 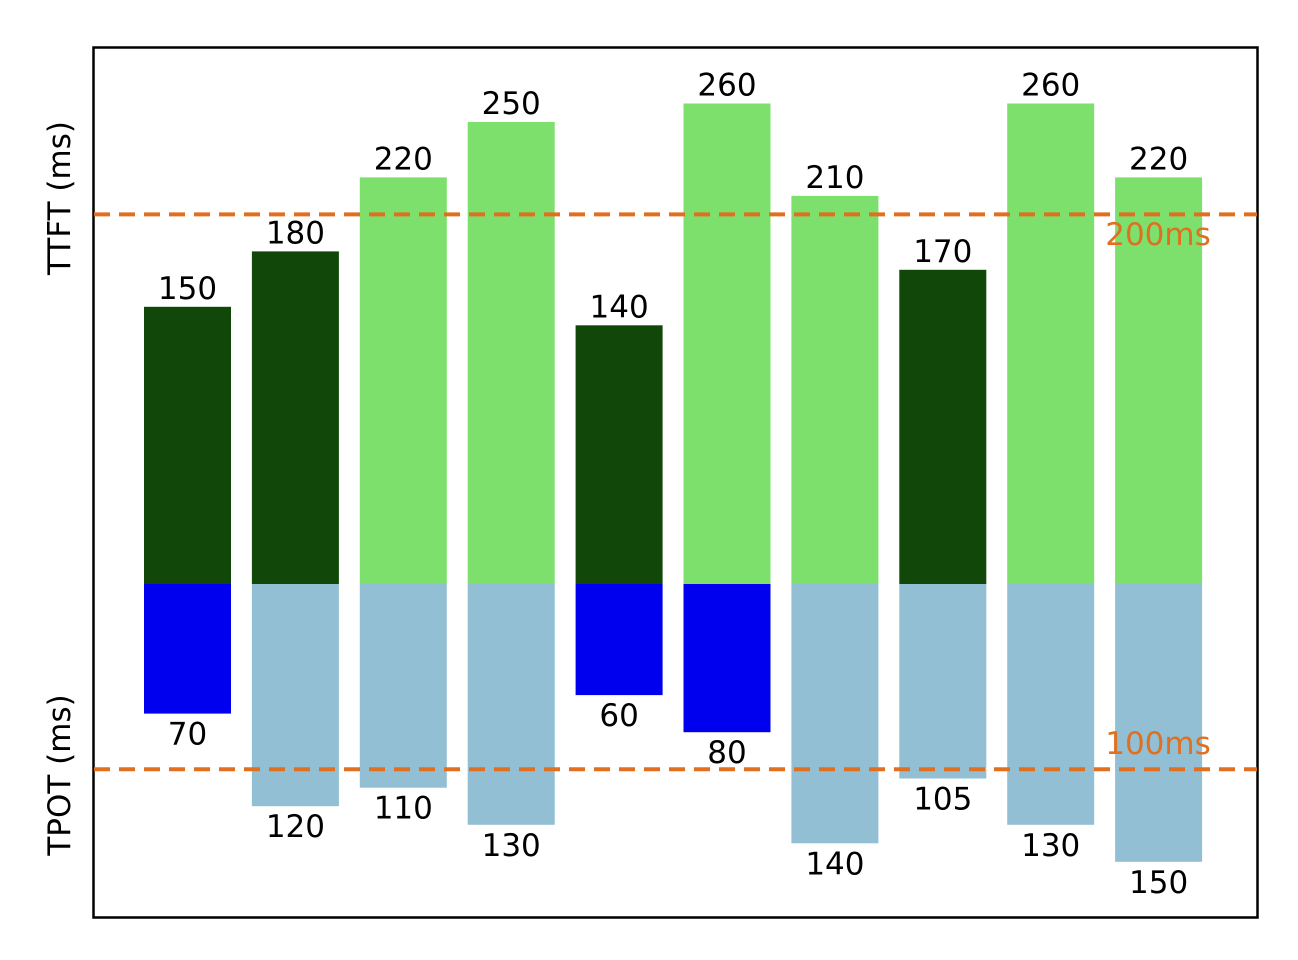 I want to click on tpot-value-label: 120, so click(x=295, y=827).